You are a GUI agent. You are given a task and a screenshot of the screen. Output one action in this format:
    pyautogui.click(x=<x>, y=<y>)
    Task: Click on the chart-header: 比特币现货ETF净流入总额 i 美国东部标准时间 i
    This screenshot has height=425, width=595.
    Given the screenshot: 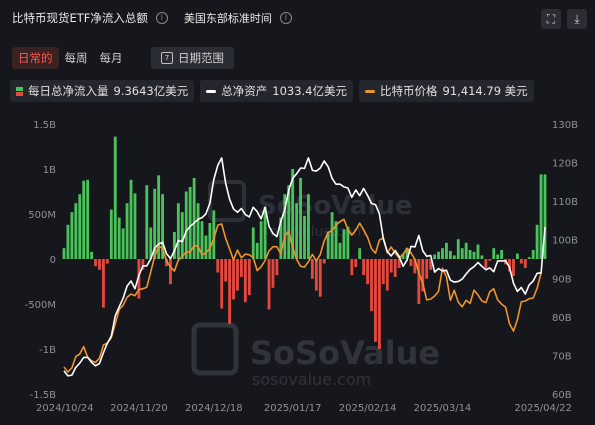 What is the action you would take?
    pyautogui.click(x=152, y=18)
    